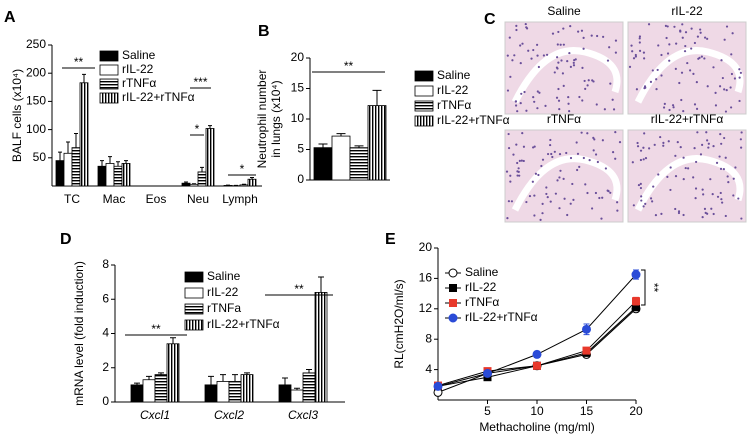 The image size is (748, 439). Describe the element at coordinates (636, 411) in the screenshot. I see `x-tick-label: 20` at that location.